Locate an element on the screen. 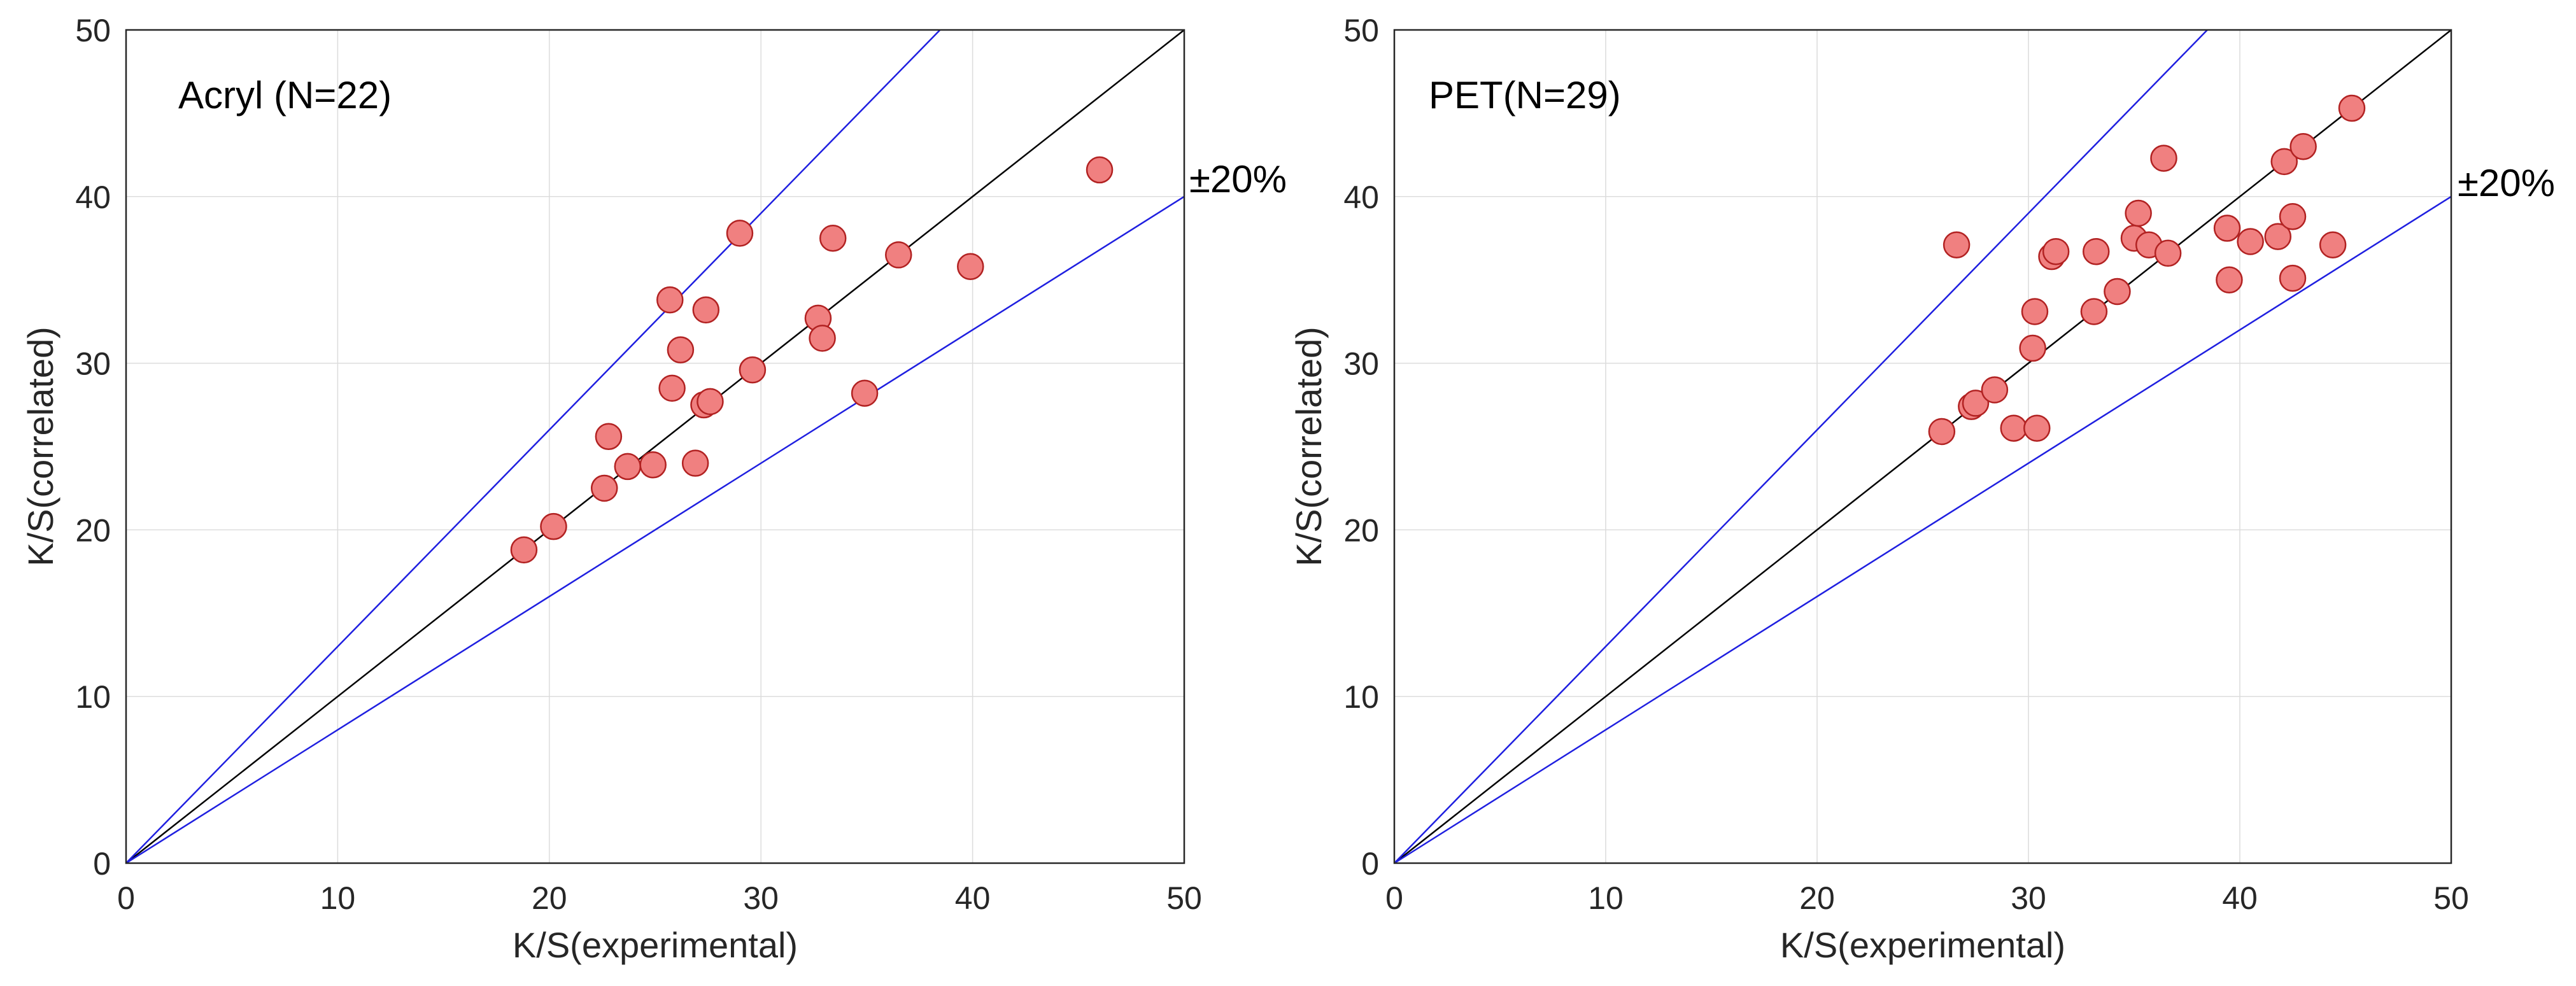 The width and height of the screenshot is (2576, 986). panel-title: PET(N=29) is located at coordinates (1525, 95).